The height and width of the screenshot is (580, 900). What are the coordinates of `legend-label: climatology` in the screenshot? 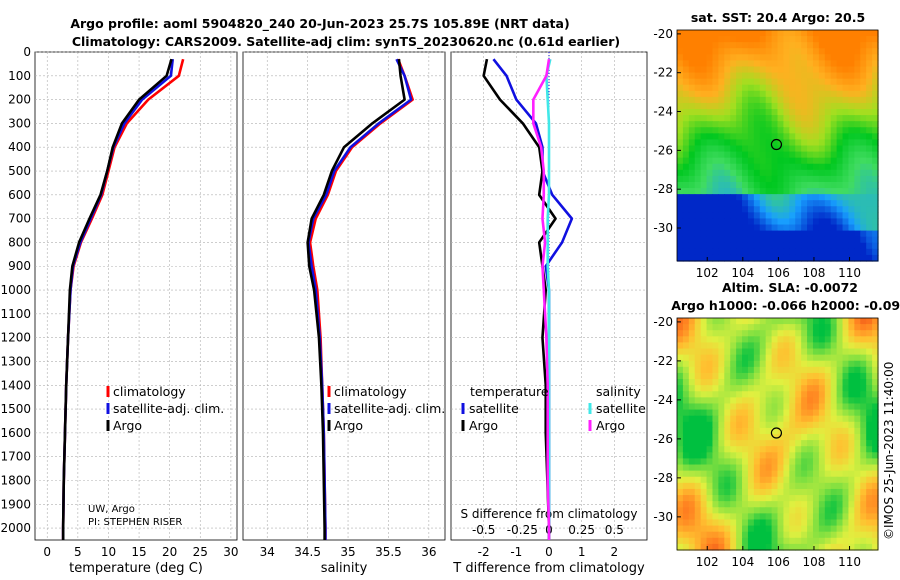 It's located at (149, 391).